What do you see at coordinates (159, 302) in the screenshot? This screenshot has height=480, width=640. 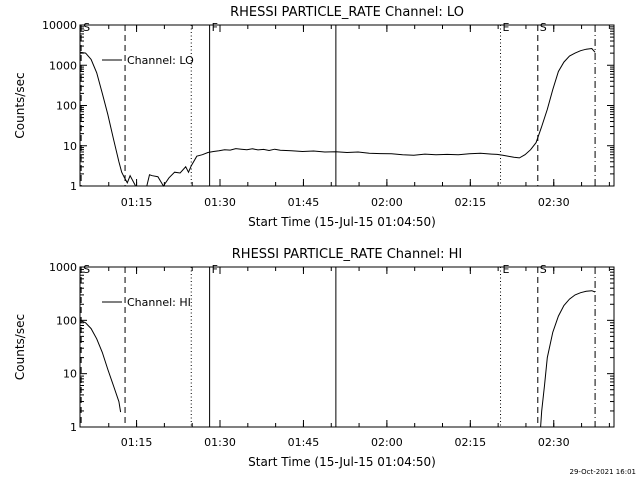 I see `legend-label: Channel: HI` at bounding box center [159, 302].